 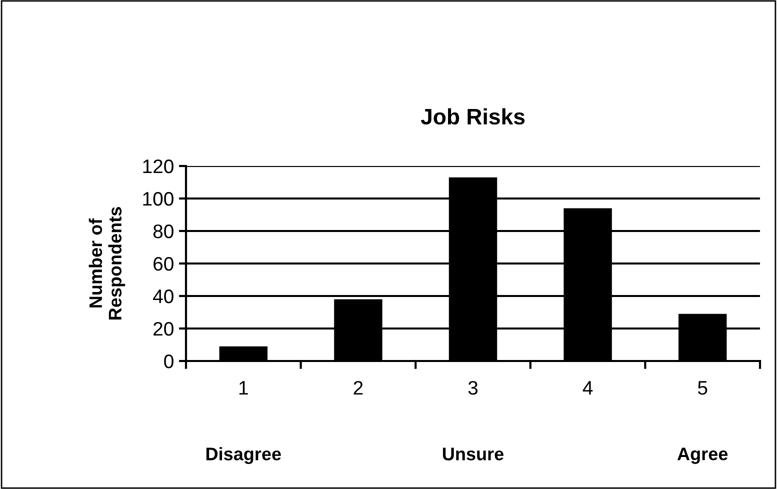 I want to click on y-tick-label: 40, so click(x=163, y=296).